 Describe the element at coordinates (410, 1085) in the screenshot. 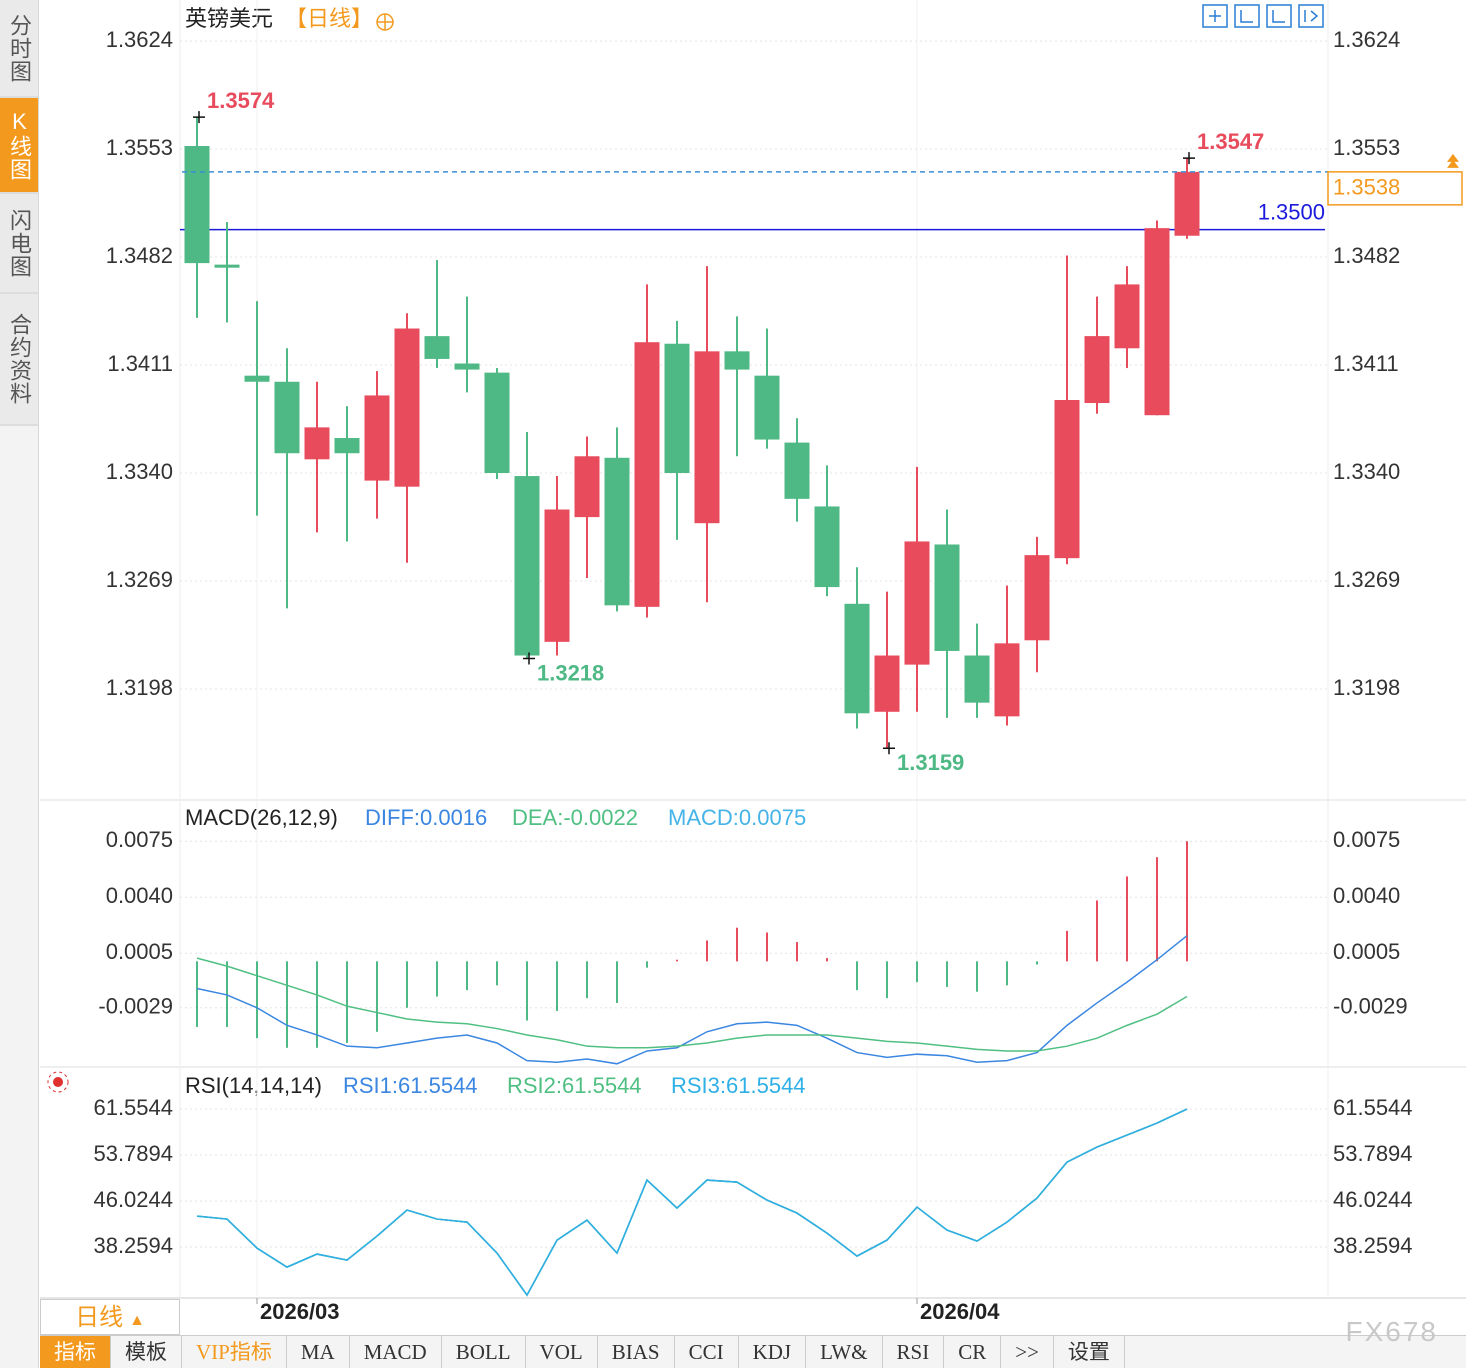

I see `legend-entry: RSI1:61.5544` at that location.